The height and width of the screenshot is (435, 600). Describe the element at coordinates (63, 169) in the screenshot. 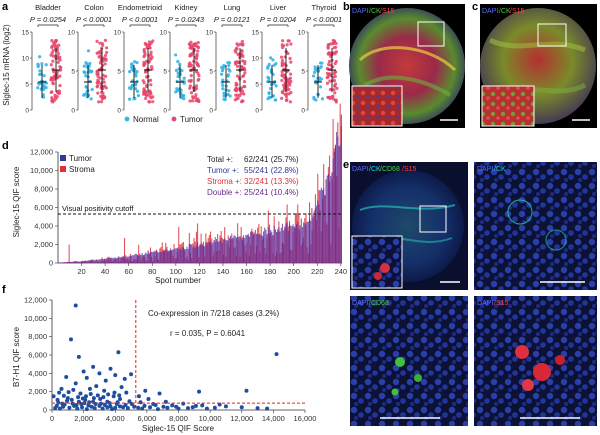

I see `legend-stroma-swatch` at that location.